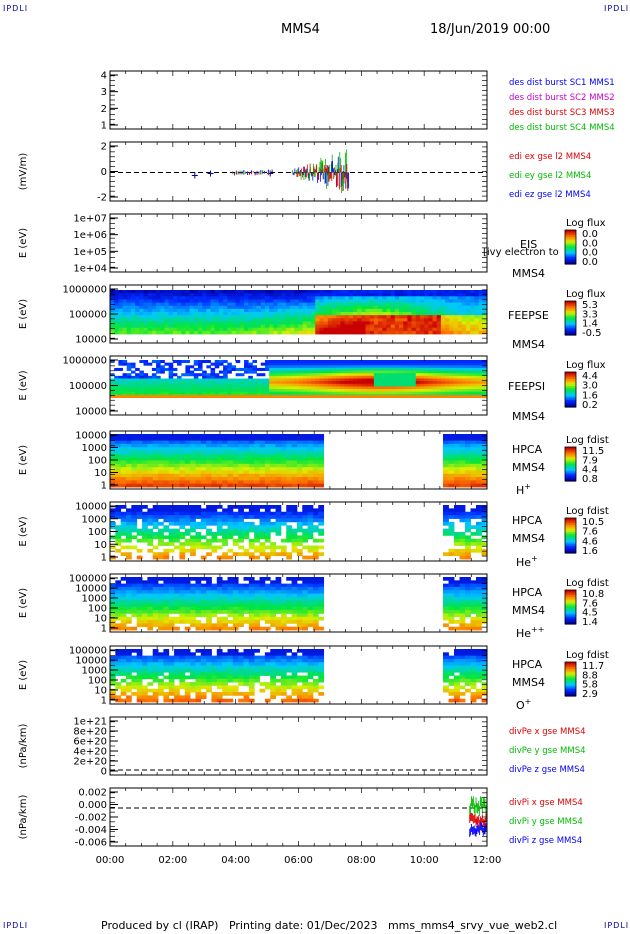 The height and width of the screenshot is (934, 630). I want to click on y-tick-label: 1, so click(104, 126).